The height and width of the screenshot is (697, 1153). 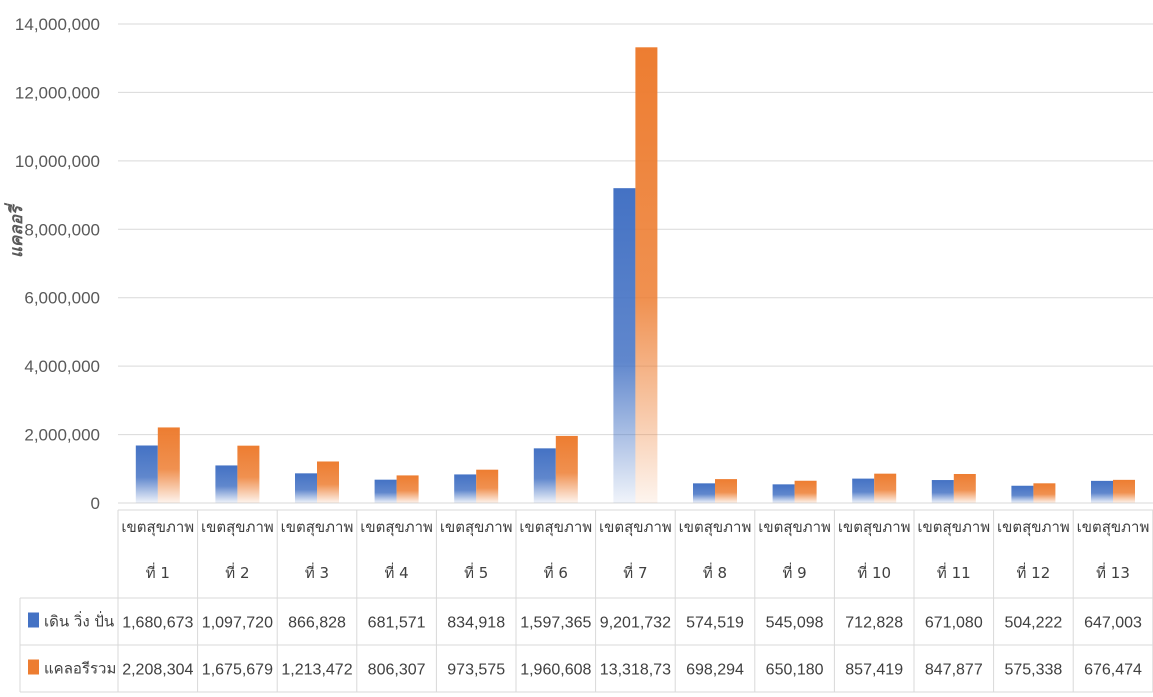 I want to click on data-label: 1,597,365, so click(x=555, y=623).